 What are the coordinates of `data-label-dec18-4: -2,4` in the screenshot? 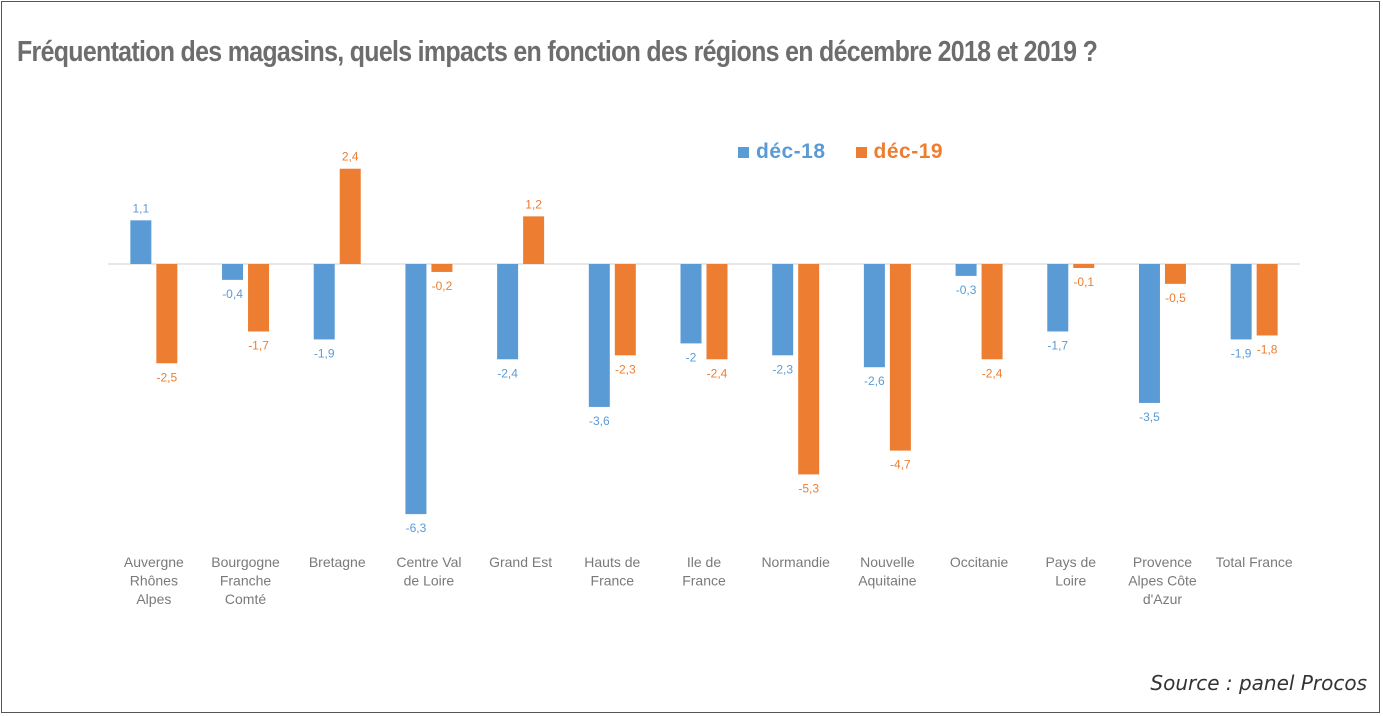 It's located at (507, 373).